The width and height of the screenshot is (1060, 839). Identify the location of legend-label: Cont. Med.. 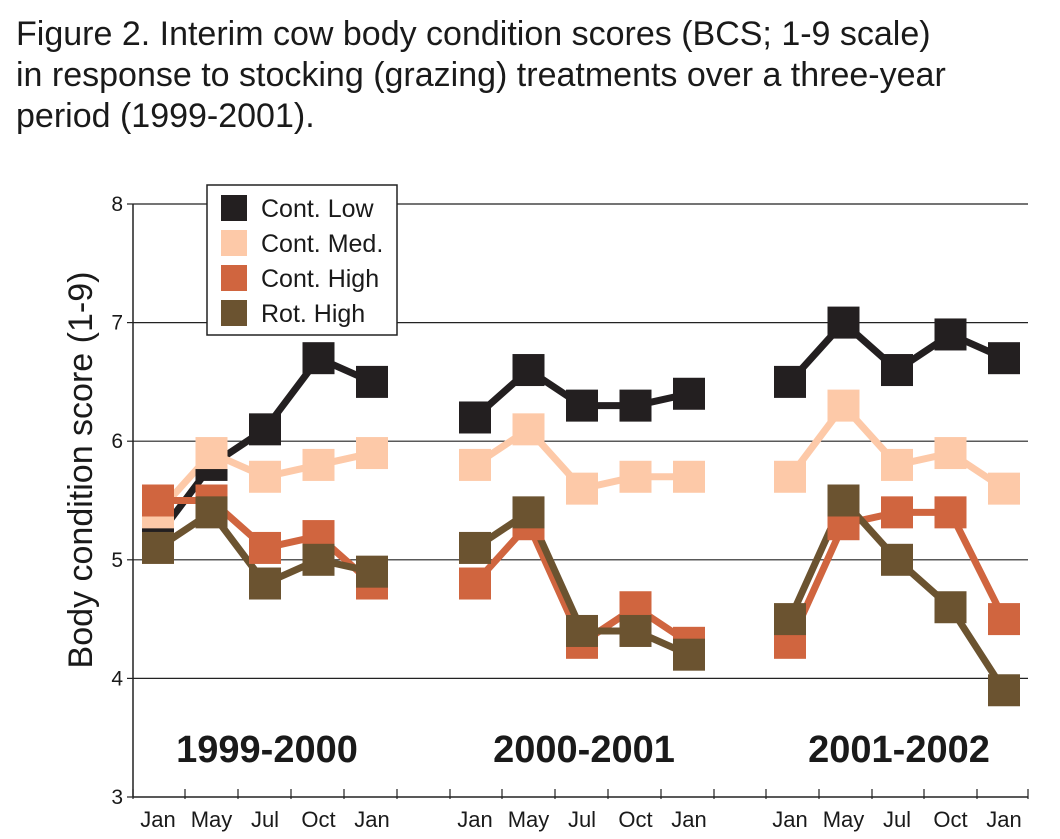
(322, 244).